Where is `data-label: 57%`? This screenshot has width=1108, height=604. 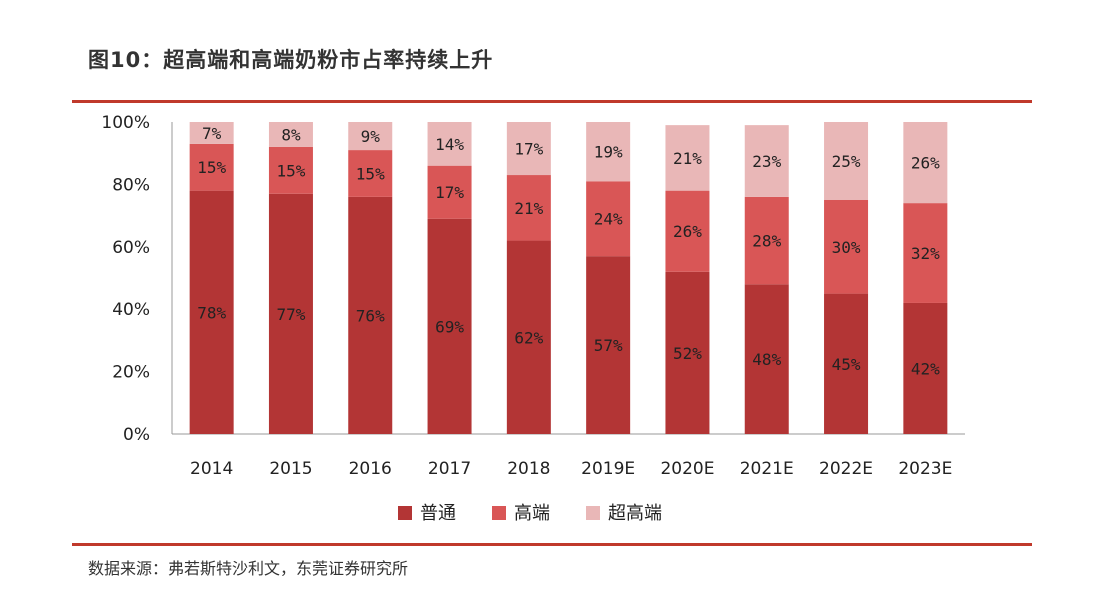 data-label: 57% is located at coordinates (608, 345).